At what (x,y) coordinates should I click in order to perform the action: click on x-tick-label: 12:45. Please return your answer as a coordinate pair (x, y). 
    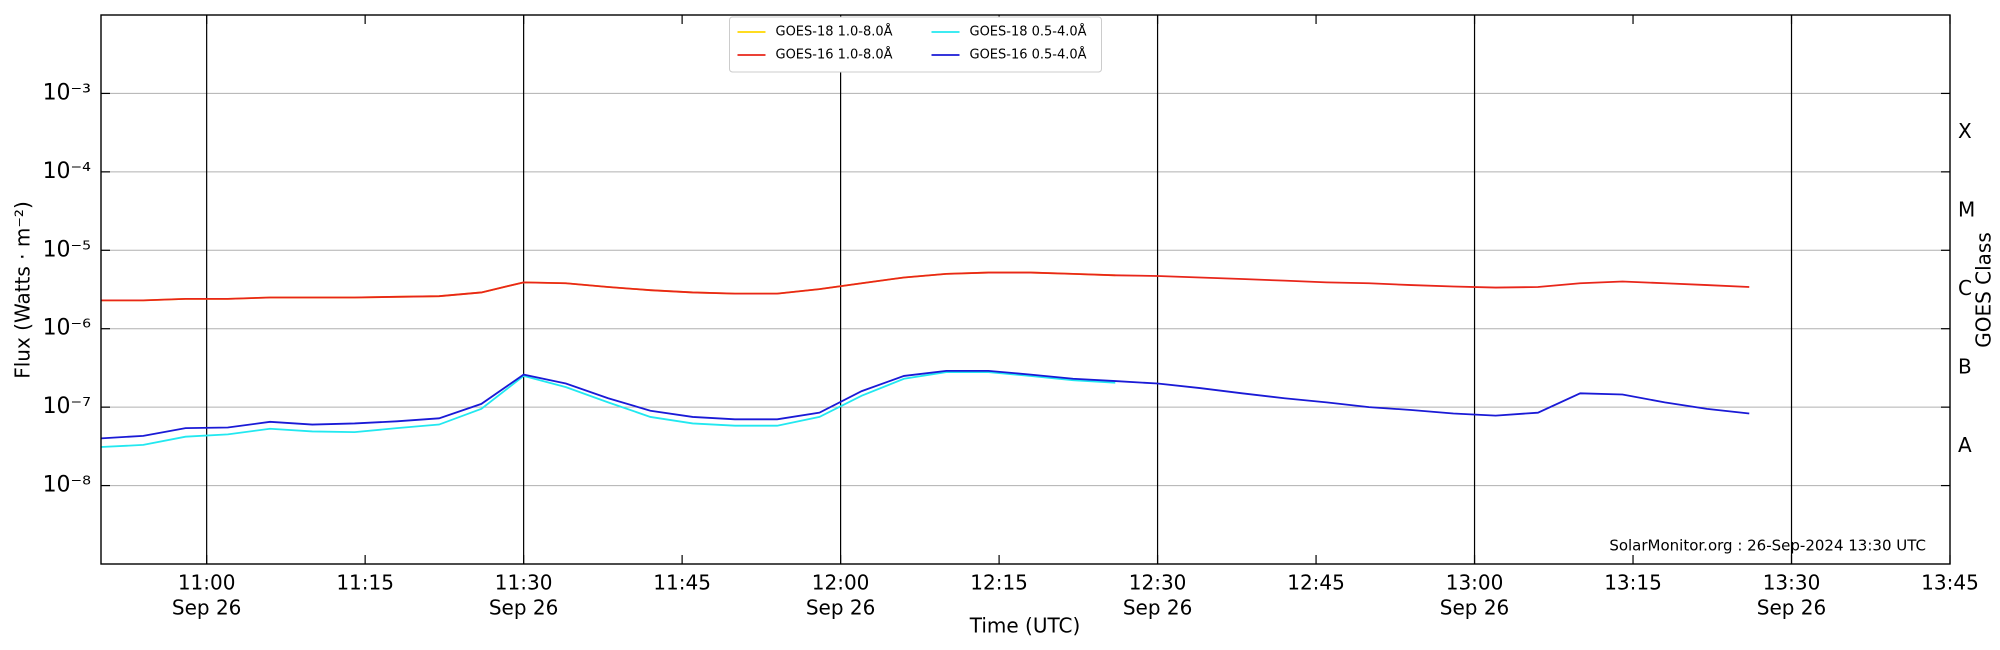
    Looking at the image, I should click on (1316, 583).